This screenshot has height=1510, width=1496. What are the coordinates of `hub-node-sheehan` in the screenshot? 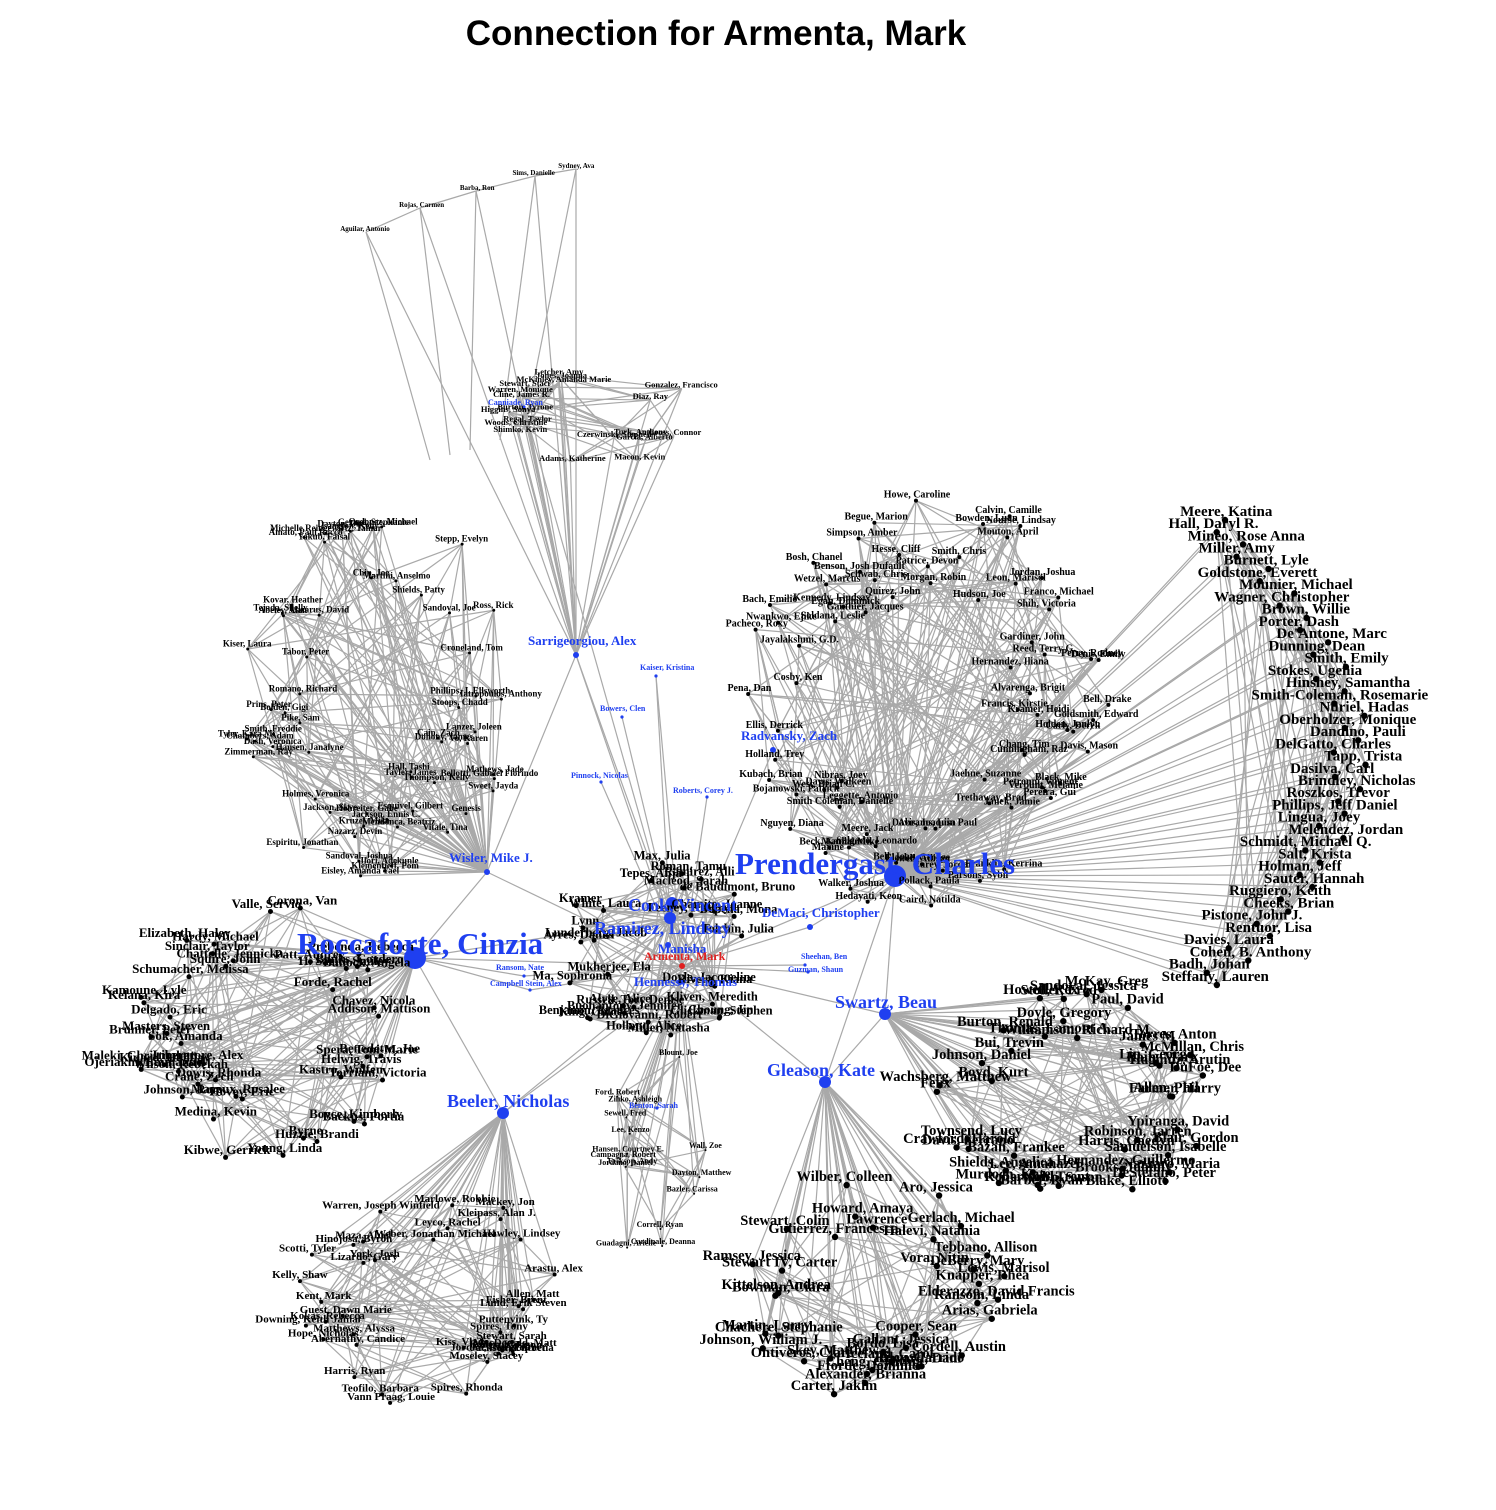 It's located at (805, 965).